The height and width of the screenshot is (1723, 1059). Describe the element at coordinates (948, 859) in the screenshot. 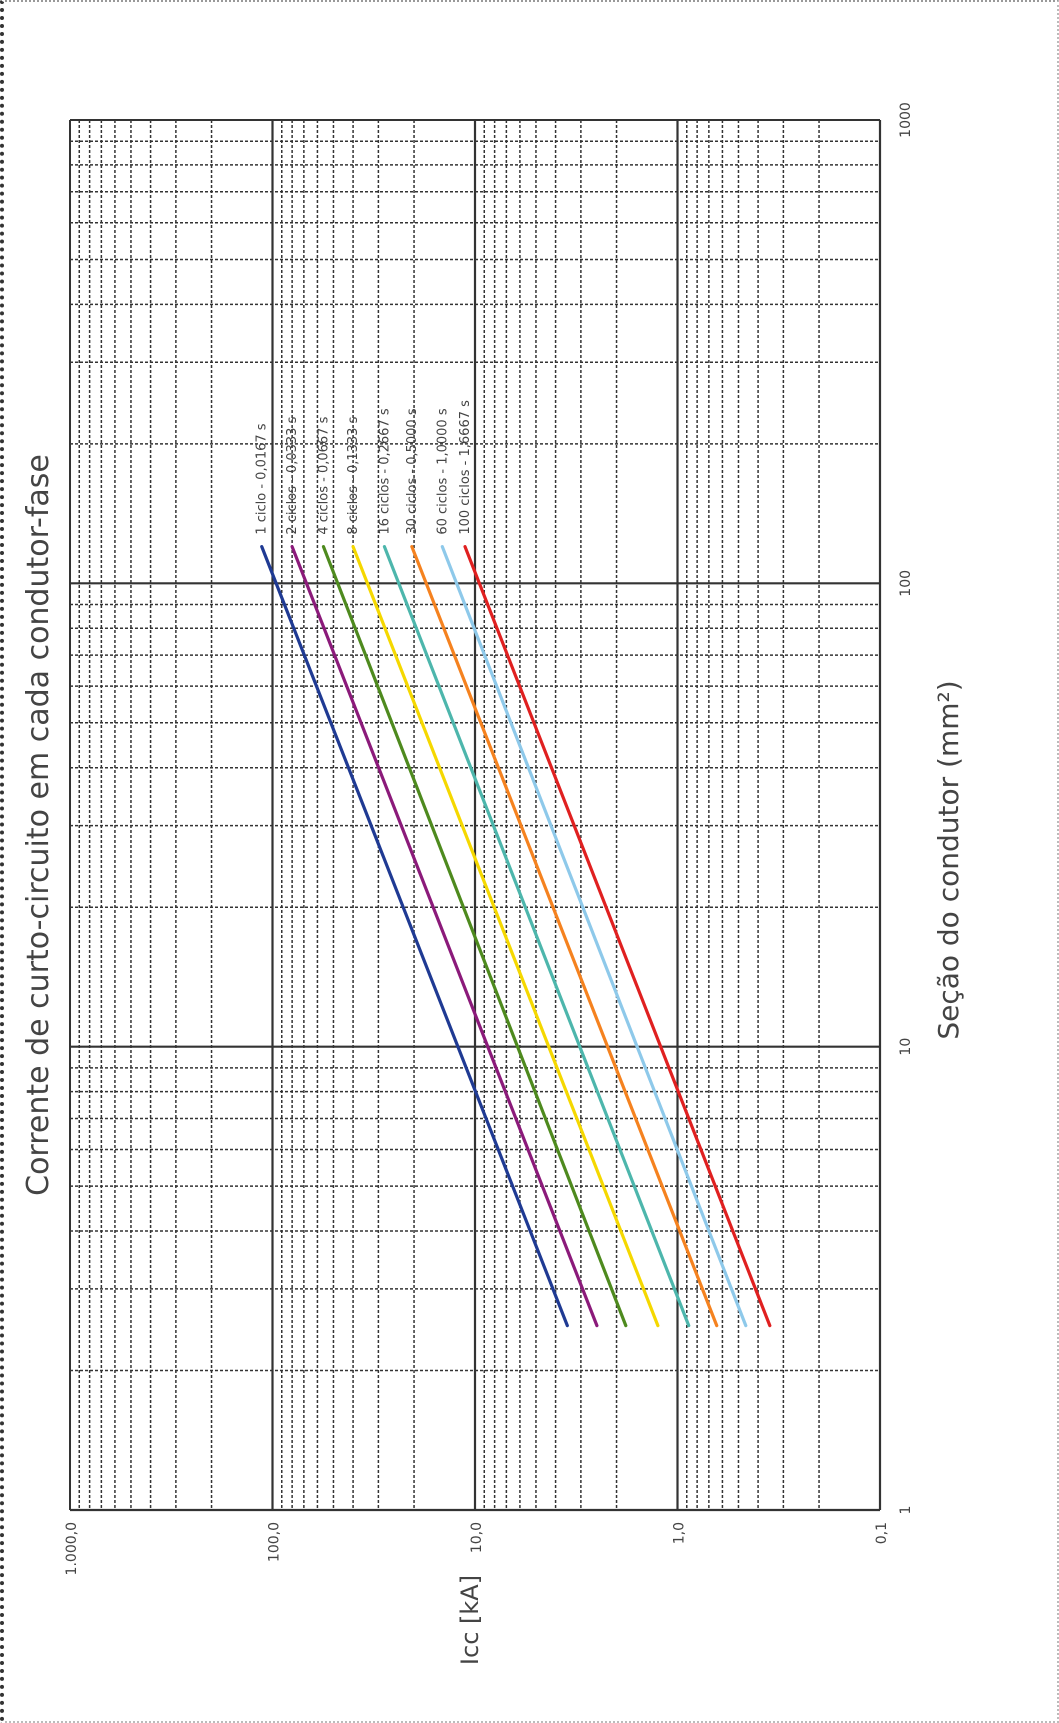

I see `x-axis-label: Seção do condutor (mm²)` at that location.